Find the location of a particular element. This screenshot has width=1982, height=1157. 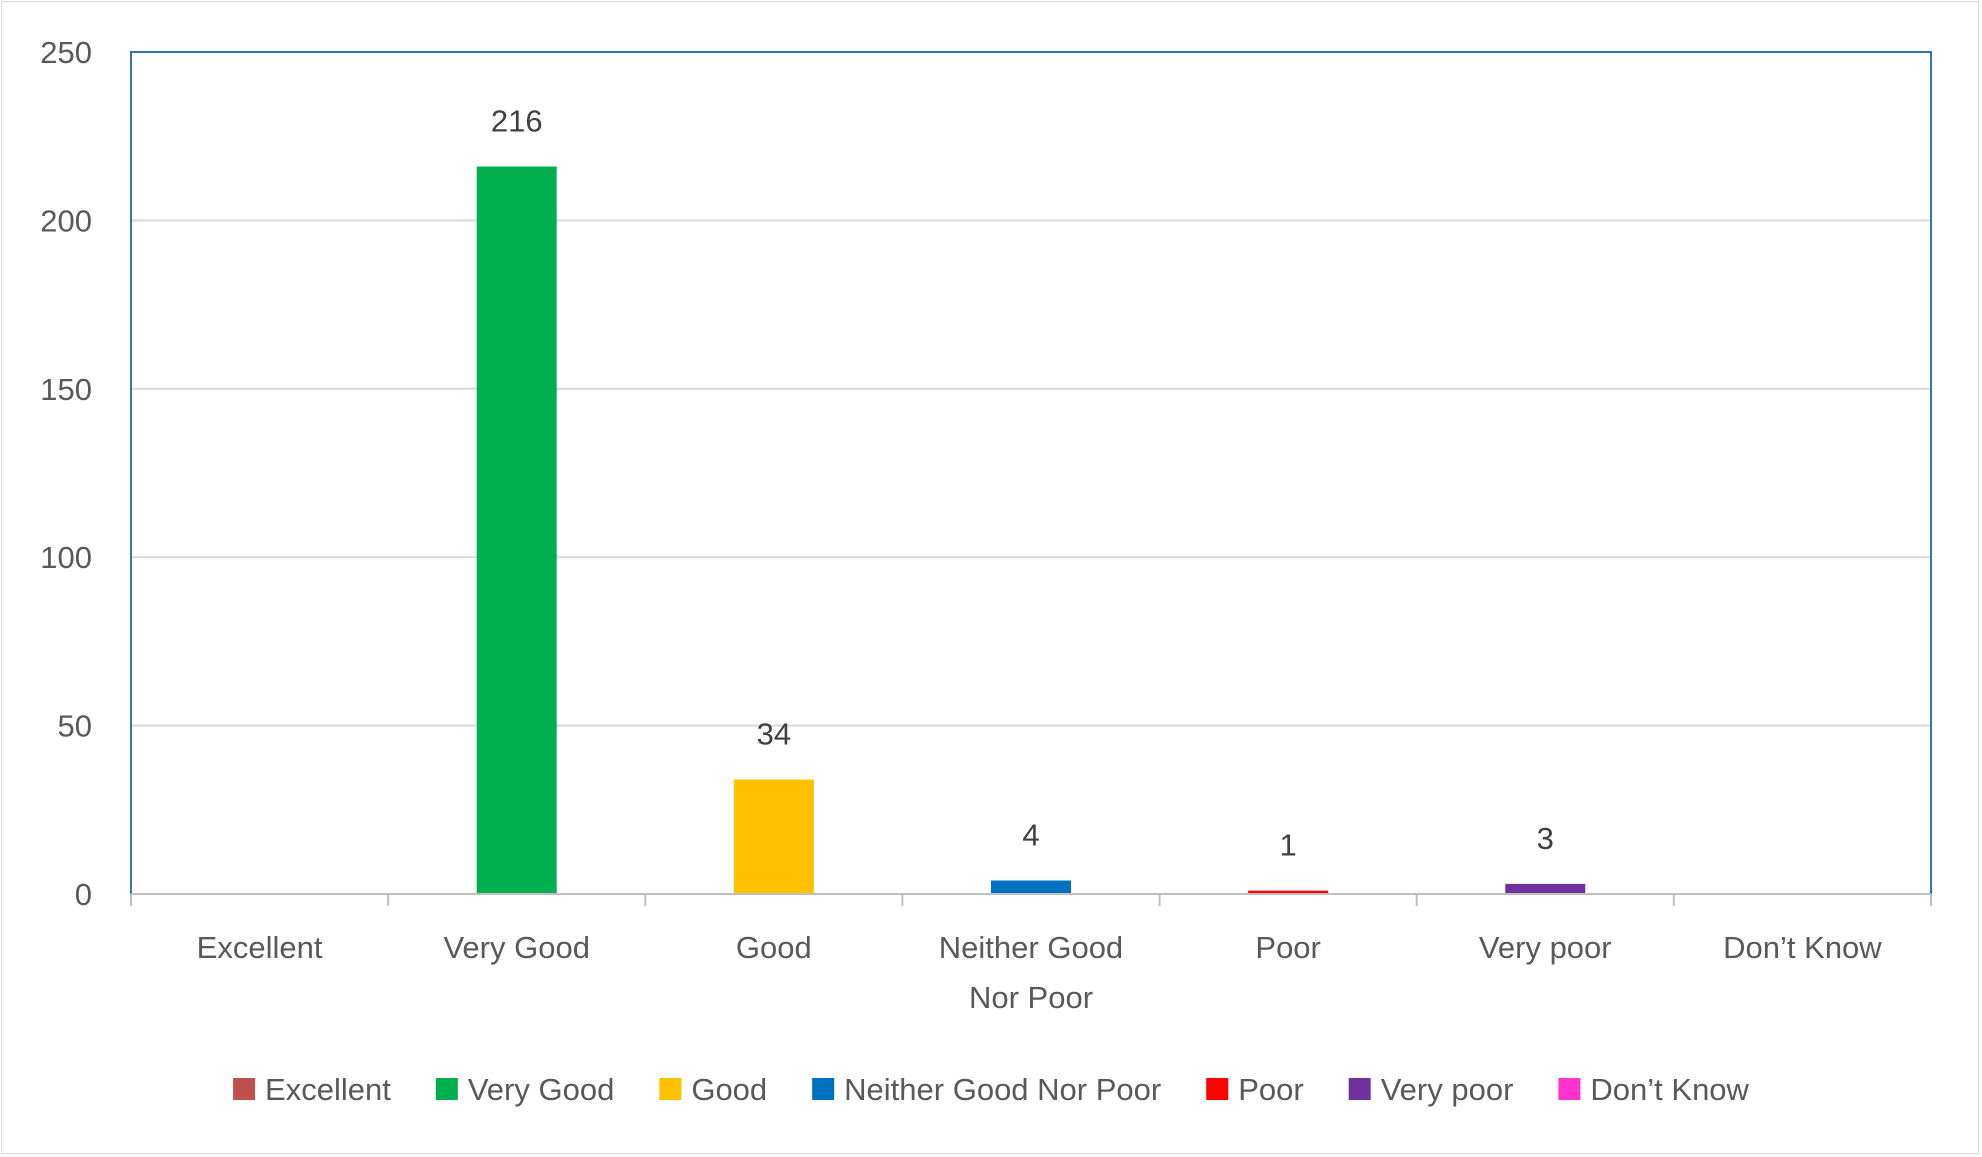

data-label: 1 is located at coordinates (1288, 845).